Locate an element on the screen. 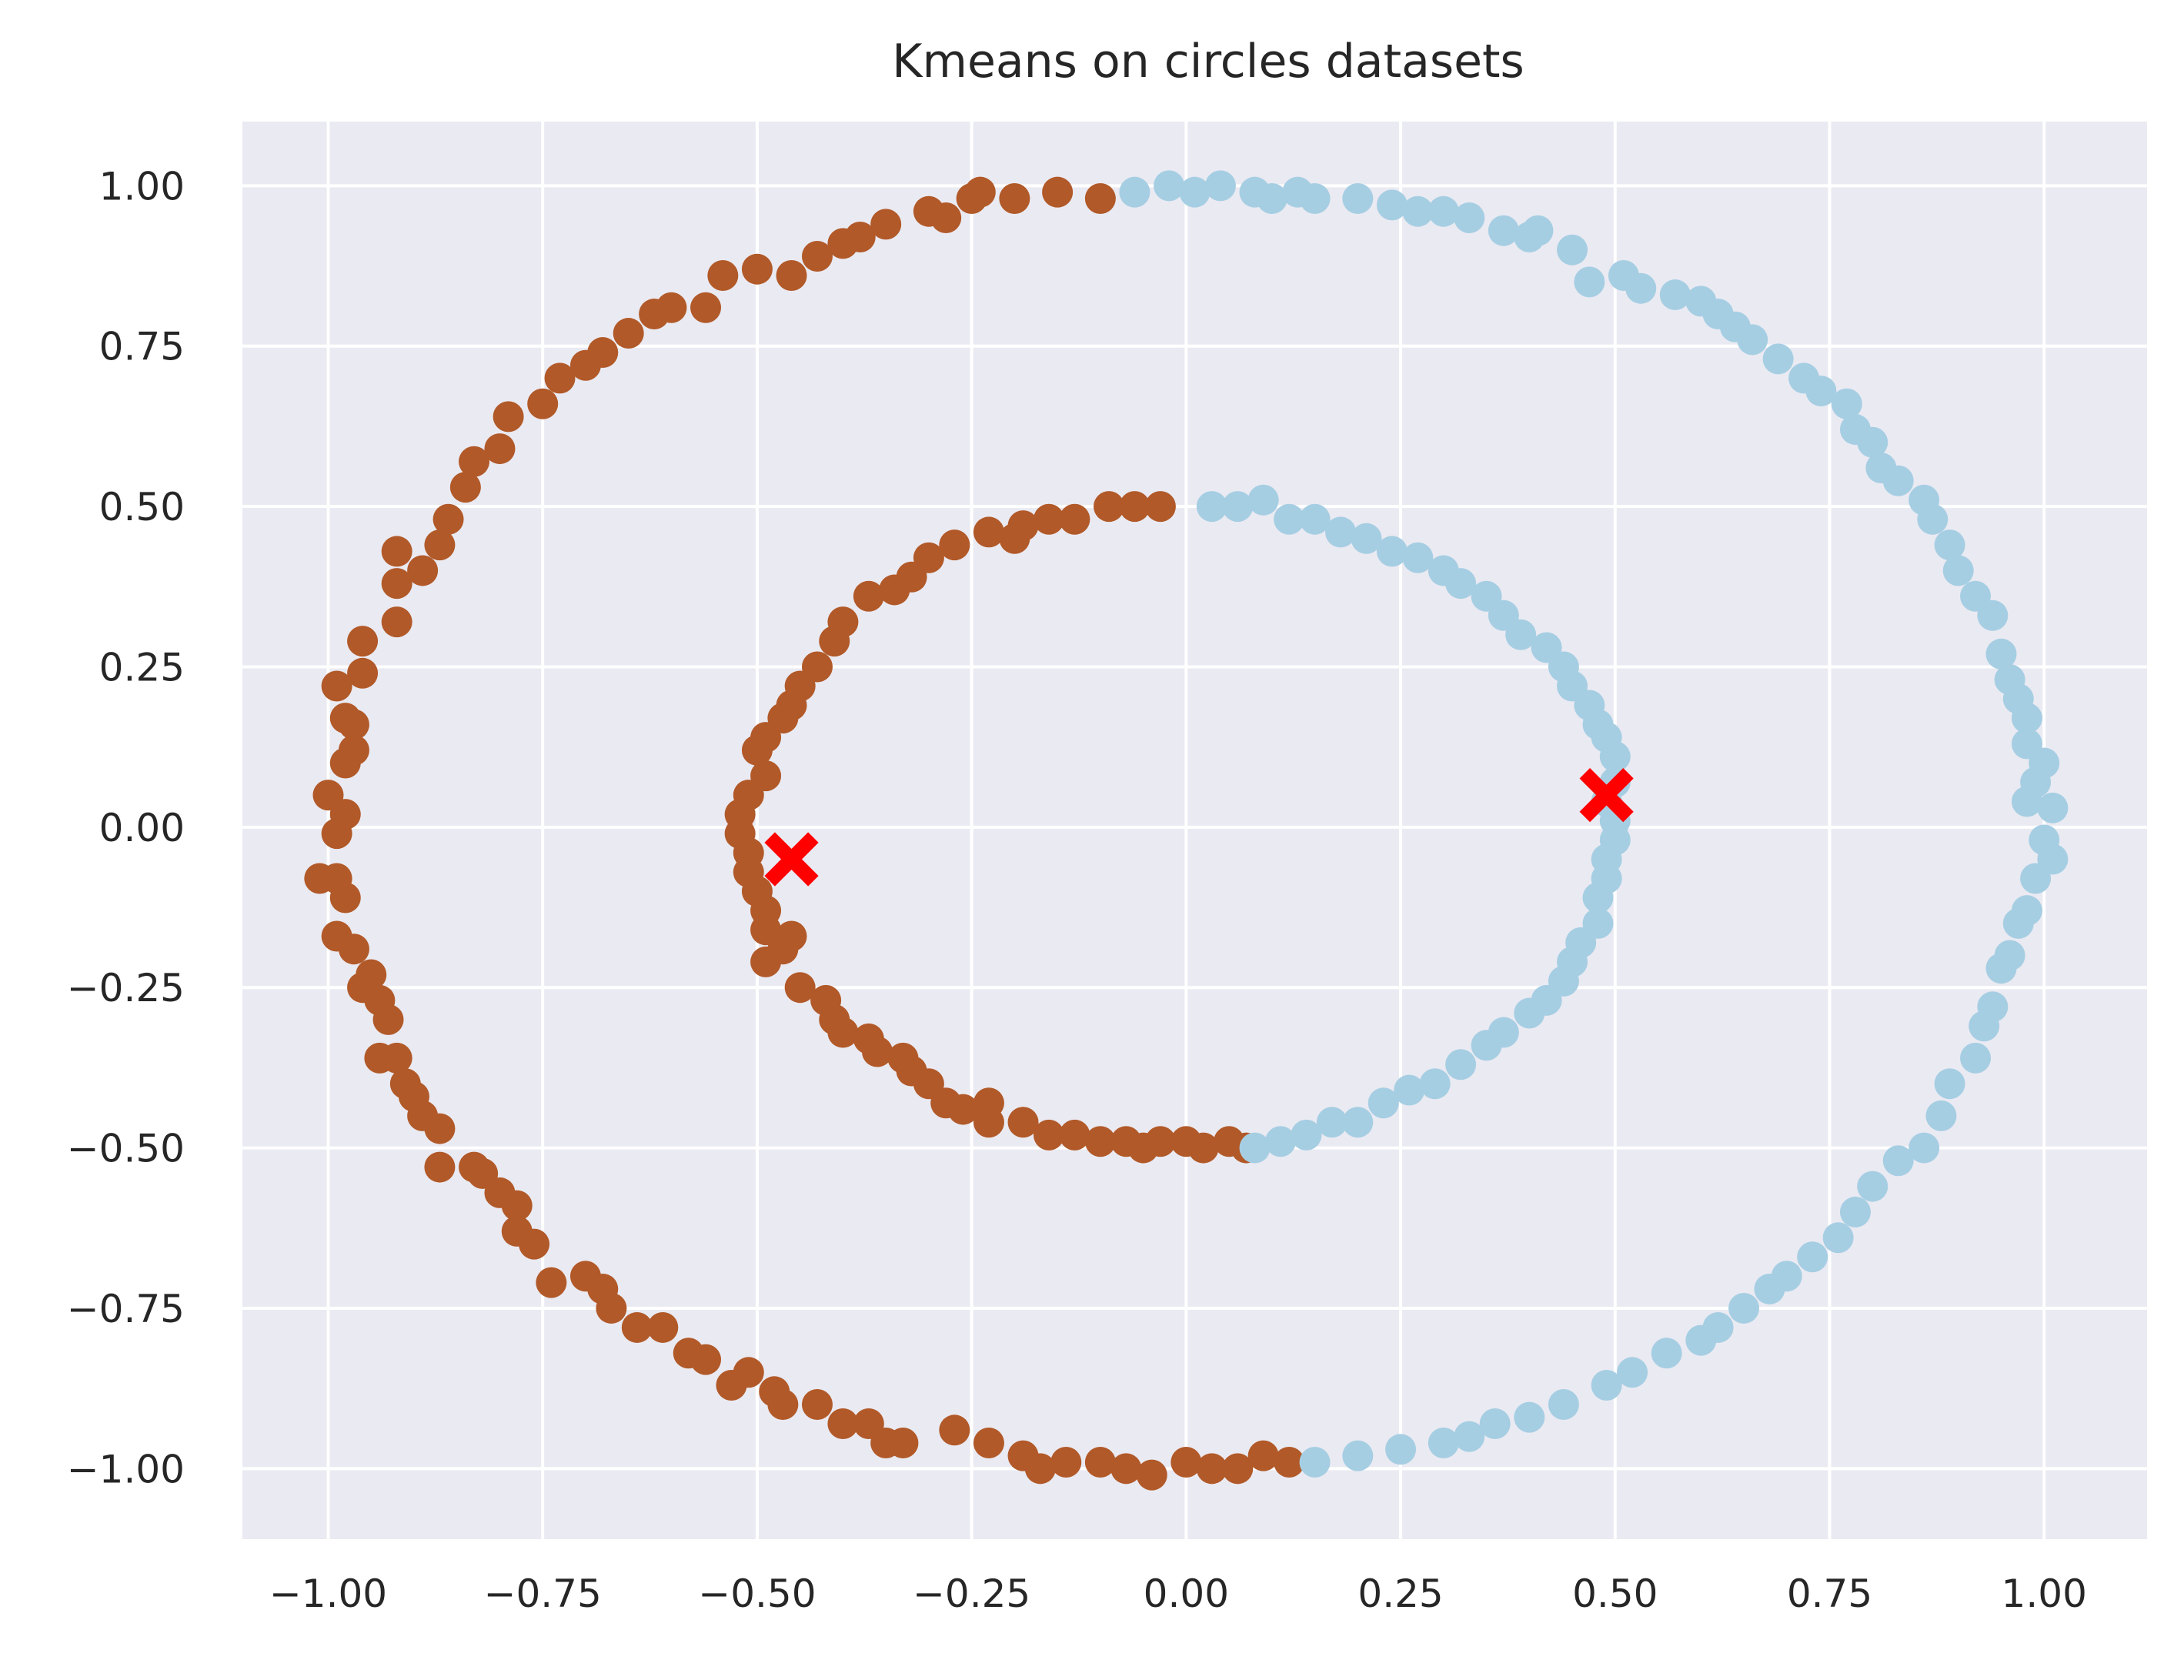  x-tick-label: 0.00 is located at coordinates (1186, 1593).